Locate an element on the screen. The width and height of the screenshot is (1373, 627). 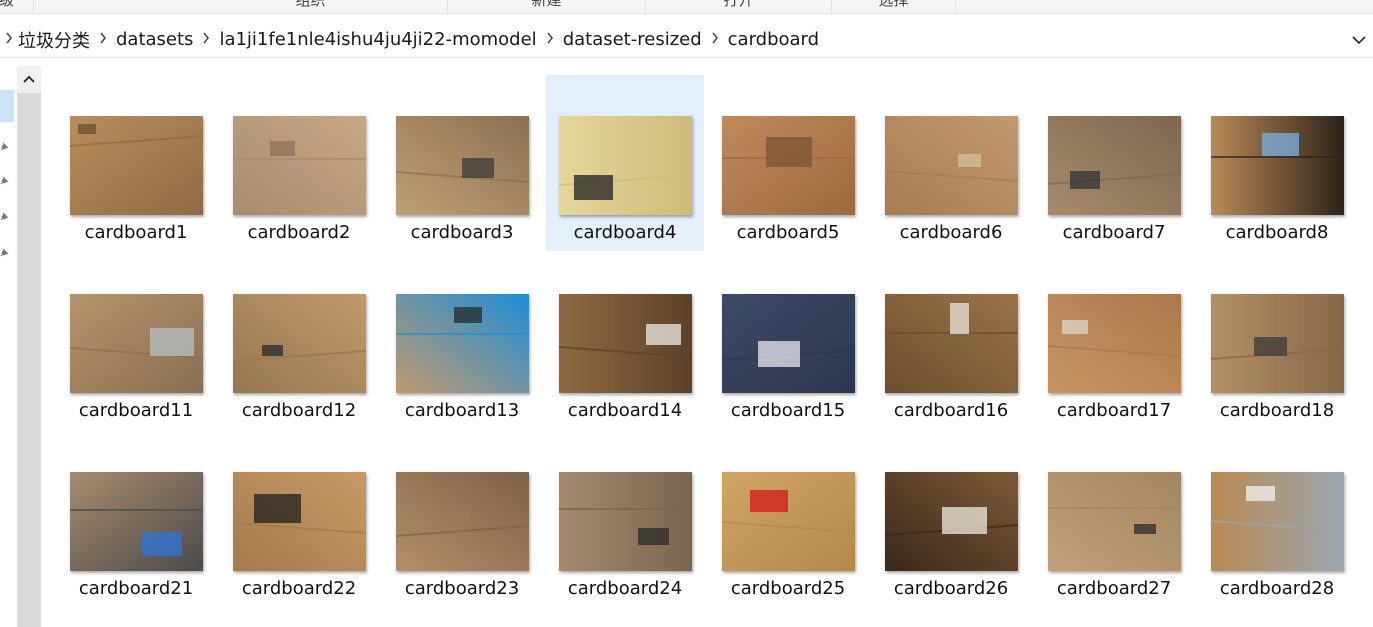
file-item: cardboard25 is located at coordinates (788, 519).